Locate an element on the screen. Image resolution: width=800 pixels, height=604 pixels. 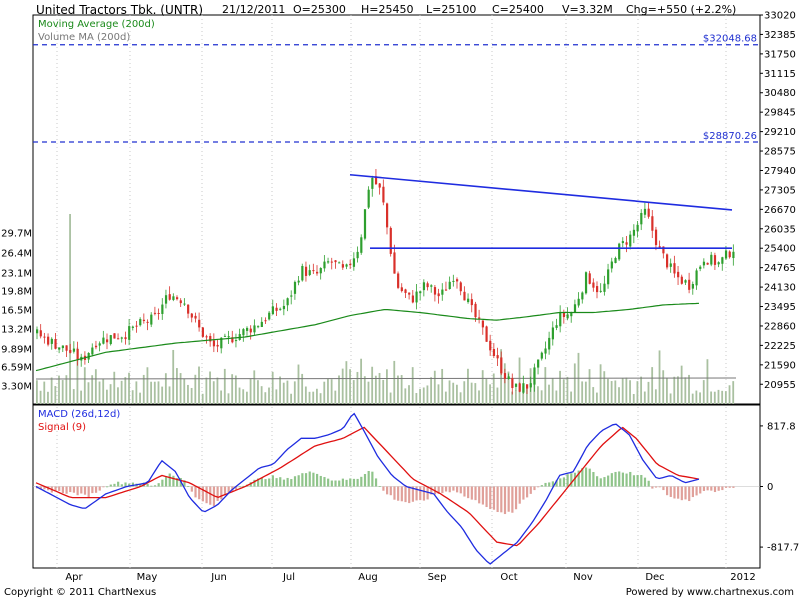
price-tick-label: 30480 is located at coordinates (780, 93).